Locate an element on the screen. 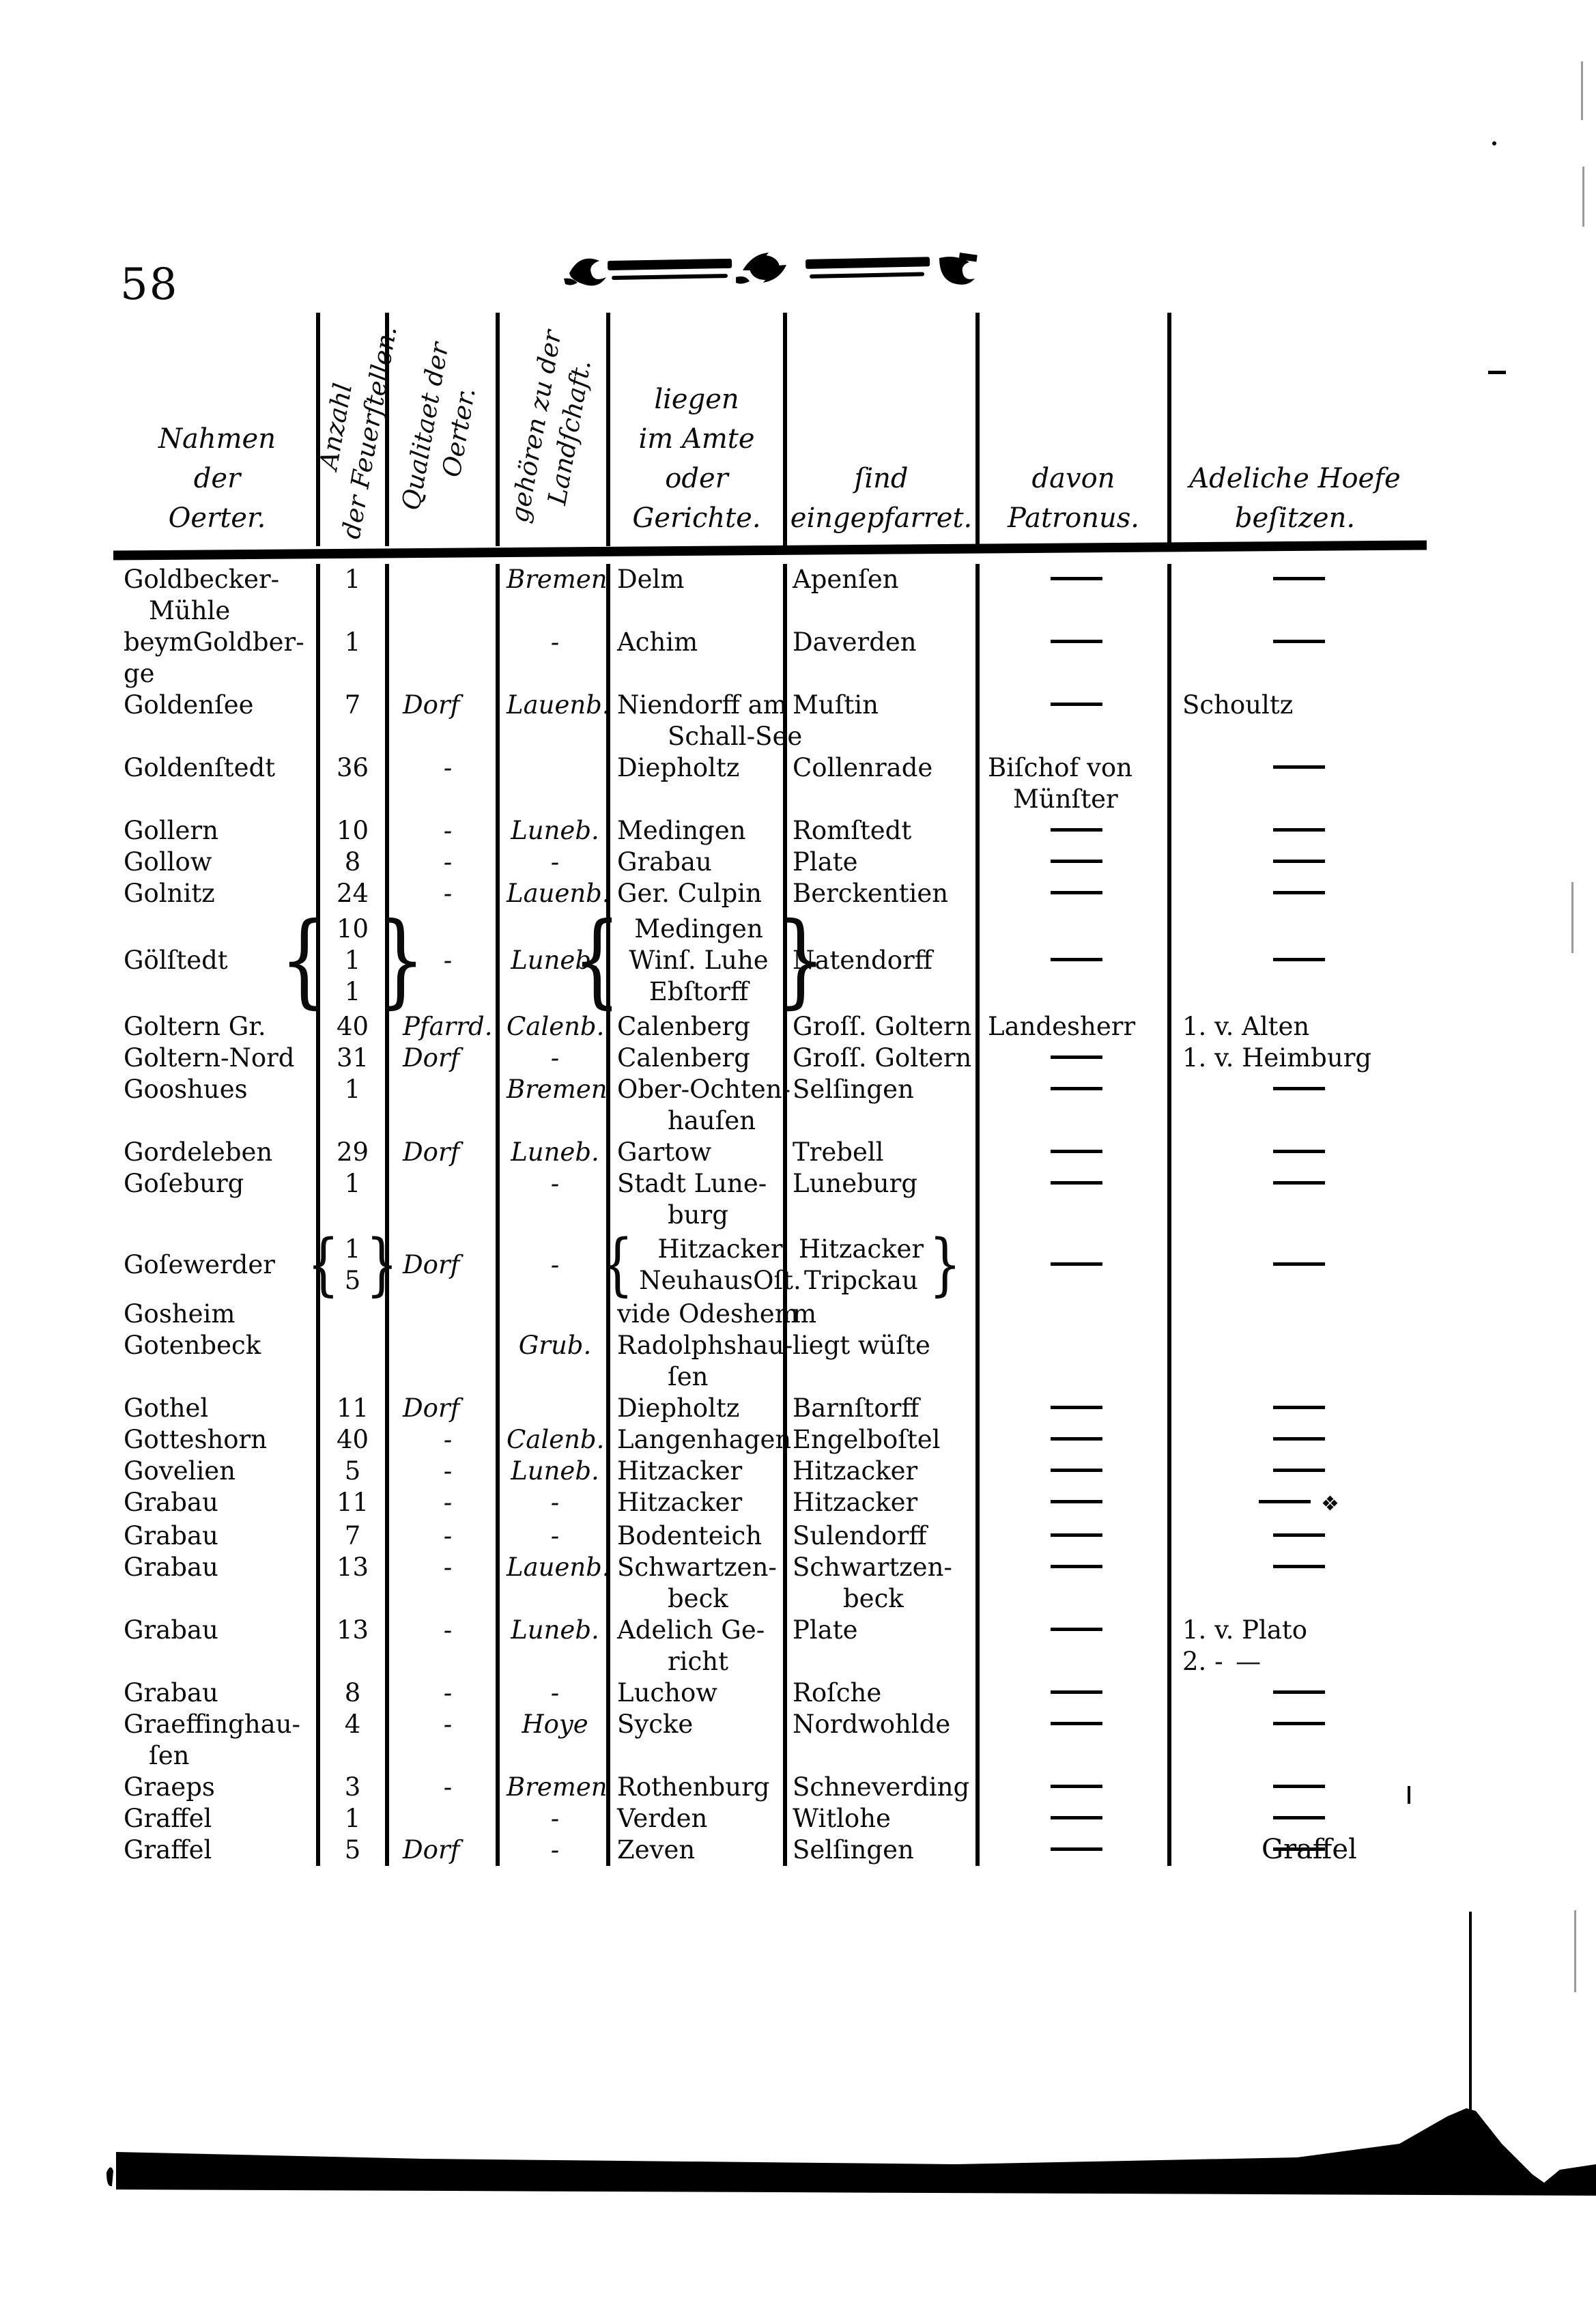  table-row: Graffel 1 - Verden Witlohe is located at coordinates (768, 1818).